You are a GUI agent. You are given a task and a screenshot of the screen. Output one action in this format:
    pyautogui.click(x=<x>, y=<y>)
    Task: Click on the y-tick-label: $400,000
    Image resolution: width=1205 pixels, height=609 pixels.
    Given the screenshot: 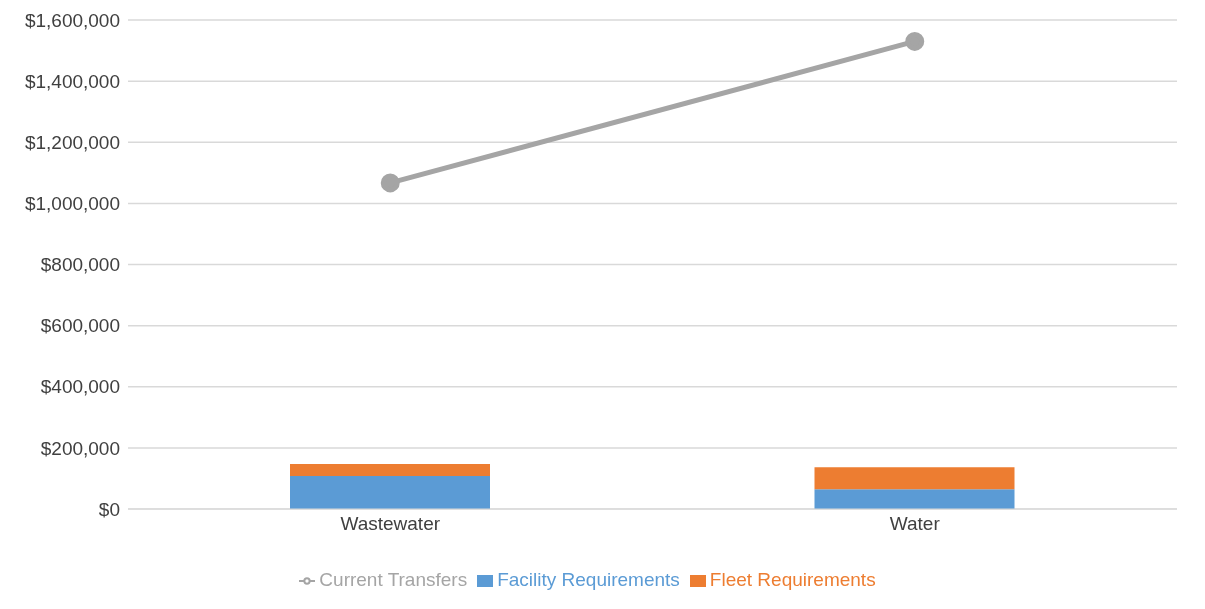 What is the action you would take?
    pyautogui.click(x=80, y=387)
    